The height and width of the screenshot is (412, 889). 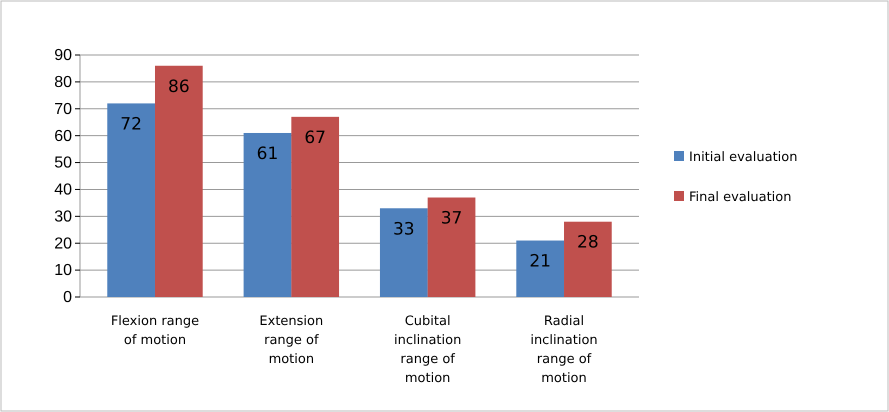 What do you see at coordinates (267, 154) in the screenshot?
I see `data-label: 61` at bounding box center [267, 154].